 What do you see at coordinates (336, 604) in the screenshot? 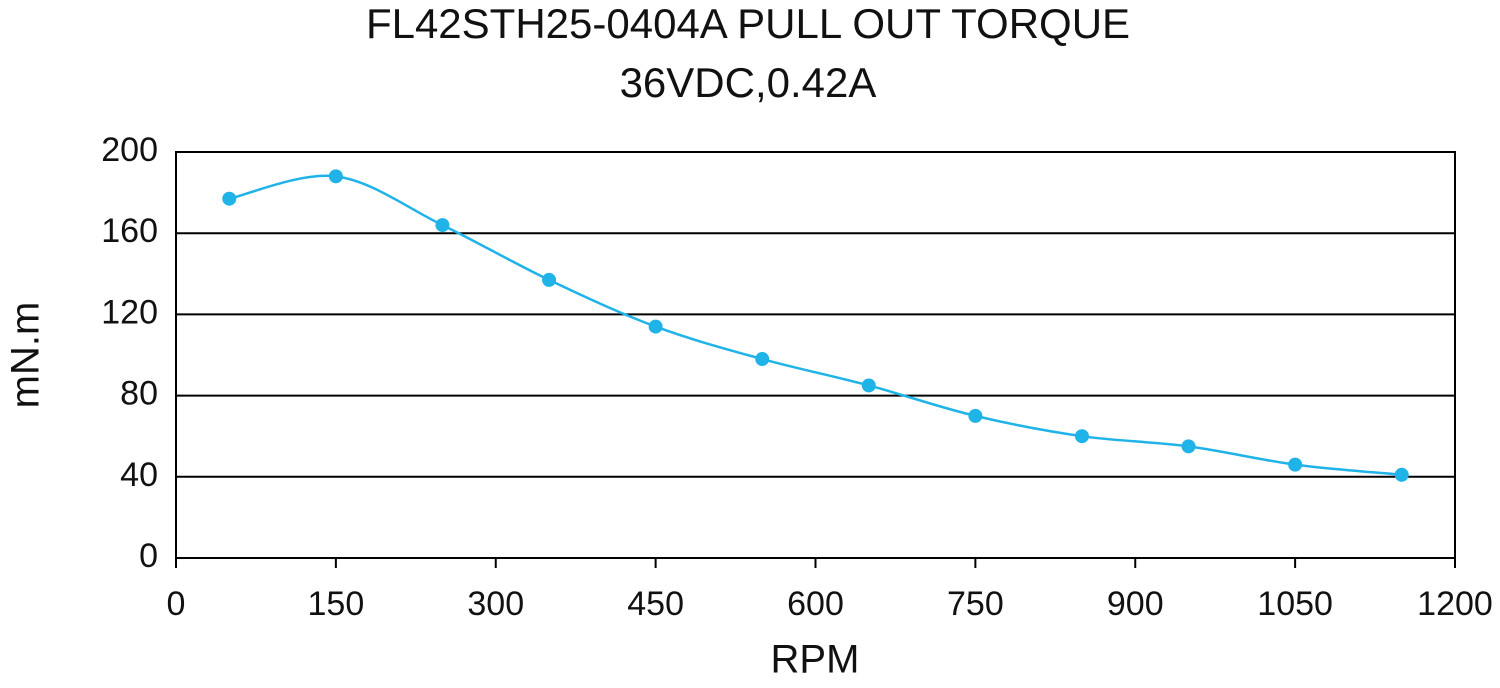
I see `x-tick-label: 150` at bounding box center [336, 604].